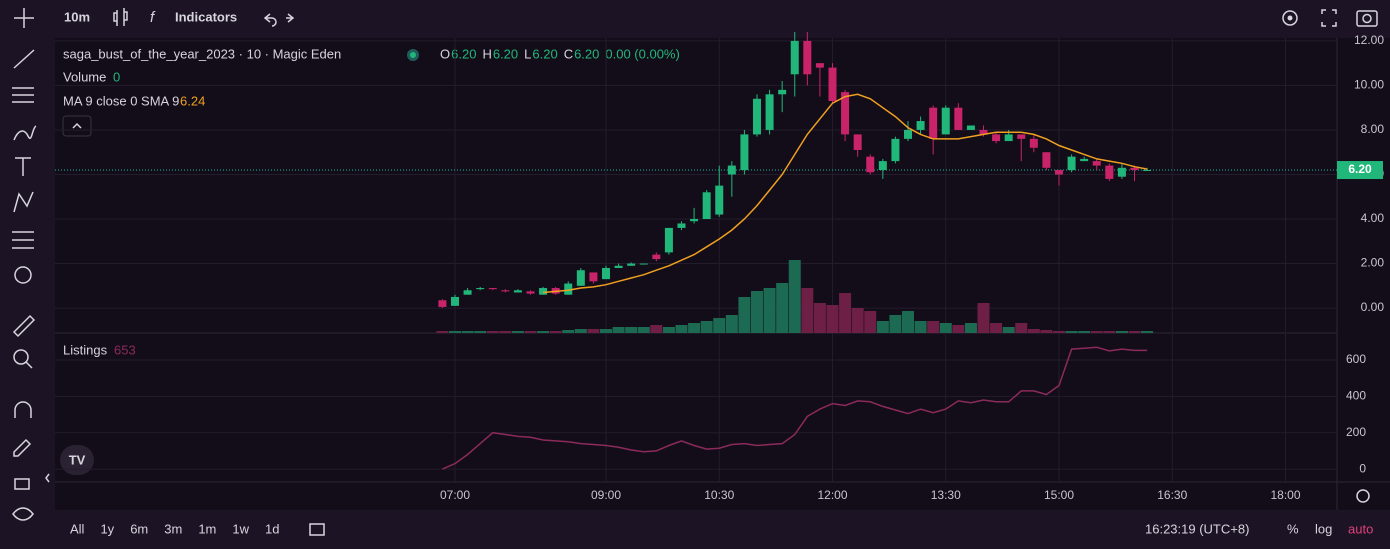 The width and height of the screenshot is (1390, 549). I want to click on y-tick-label: 10.00, so click(1369, 85).